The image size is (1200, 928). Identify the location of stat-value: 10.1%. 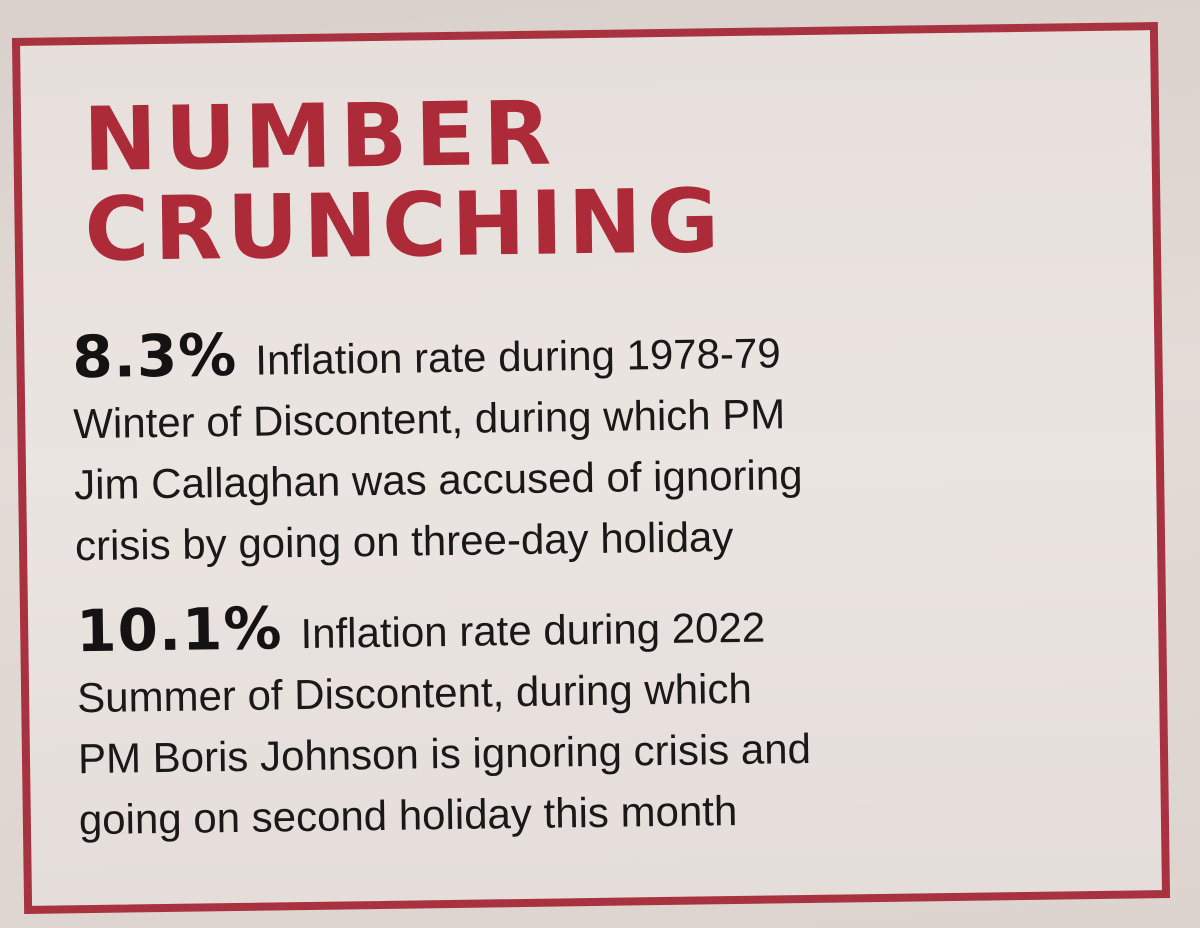
(179, 630).